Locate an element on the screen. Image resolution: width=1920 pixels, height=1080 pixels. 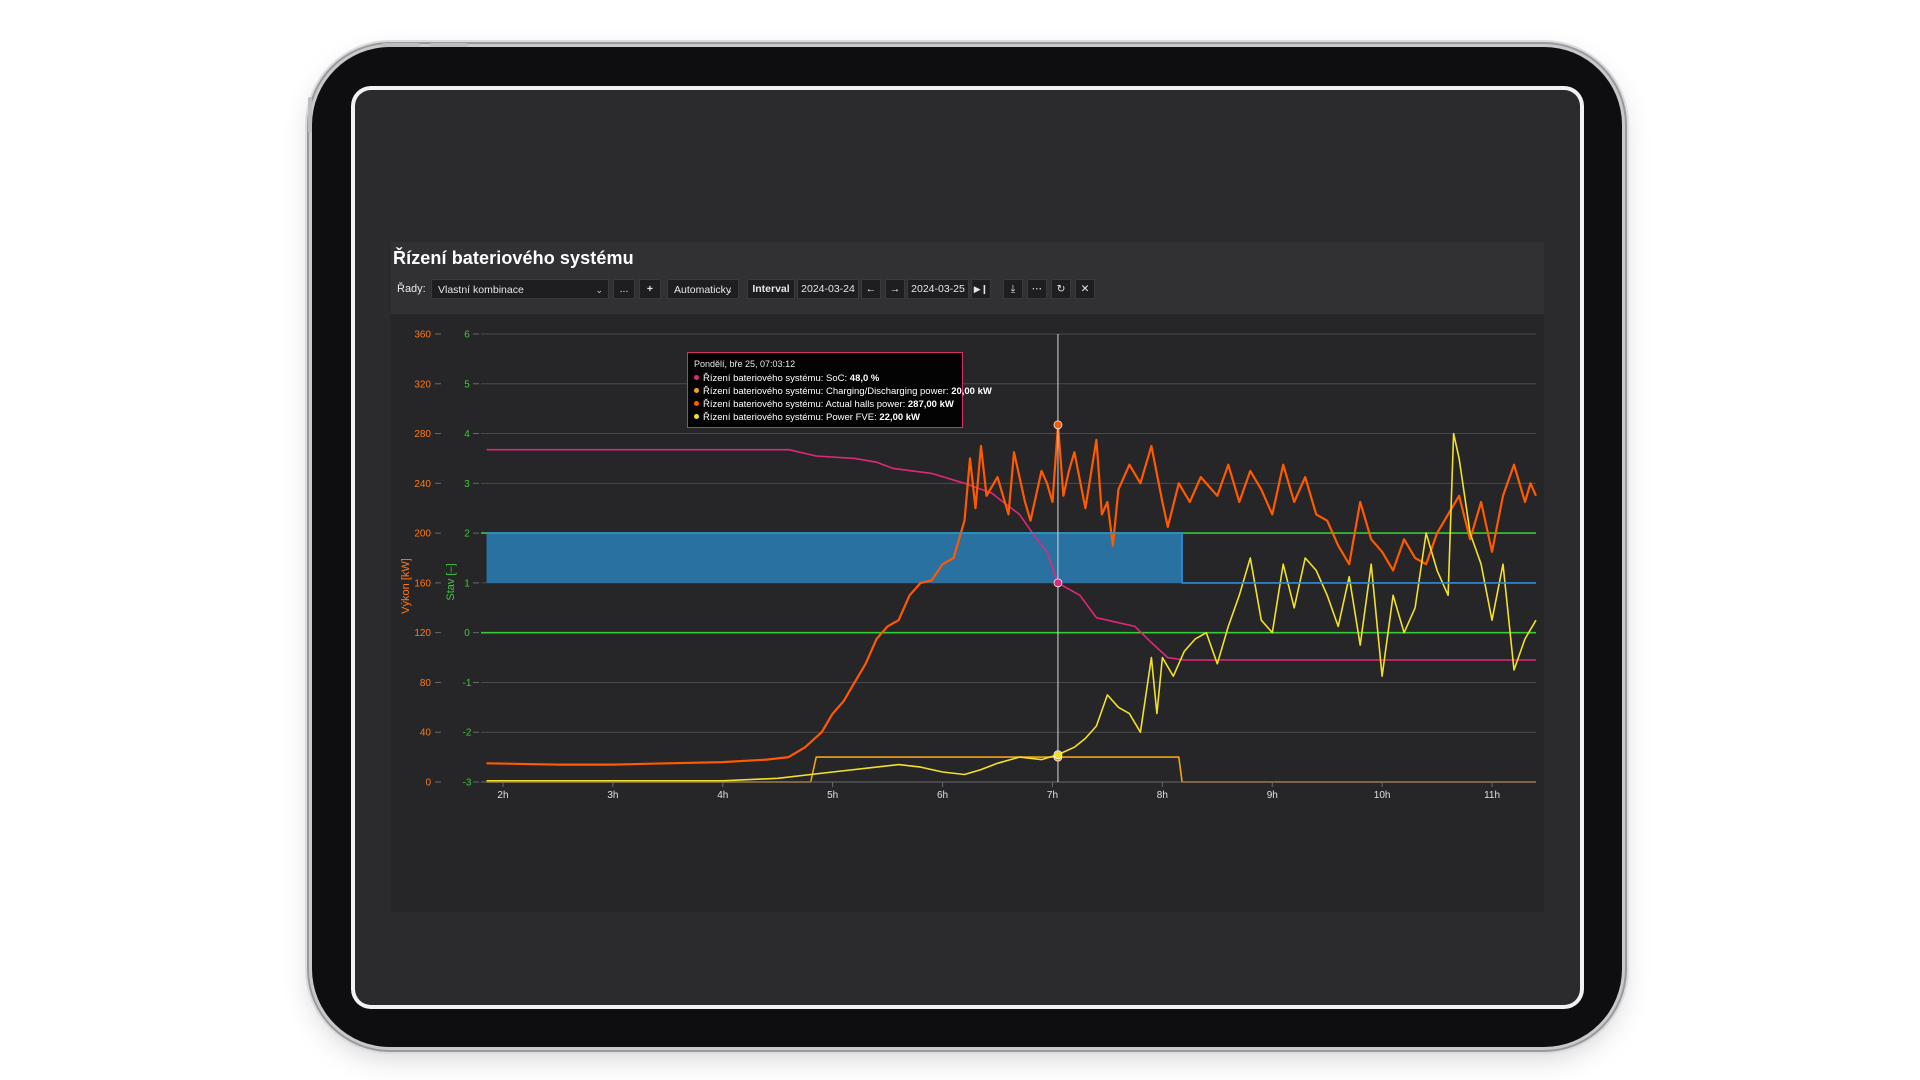
y-right-tick-label: 6 is located at coordinates (467, 335).